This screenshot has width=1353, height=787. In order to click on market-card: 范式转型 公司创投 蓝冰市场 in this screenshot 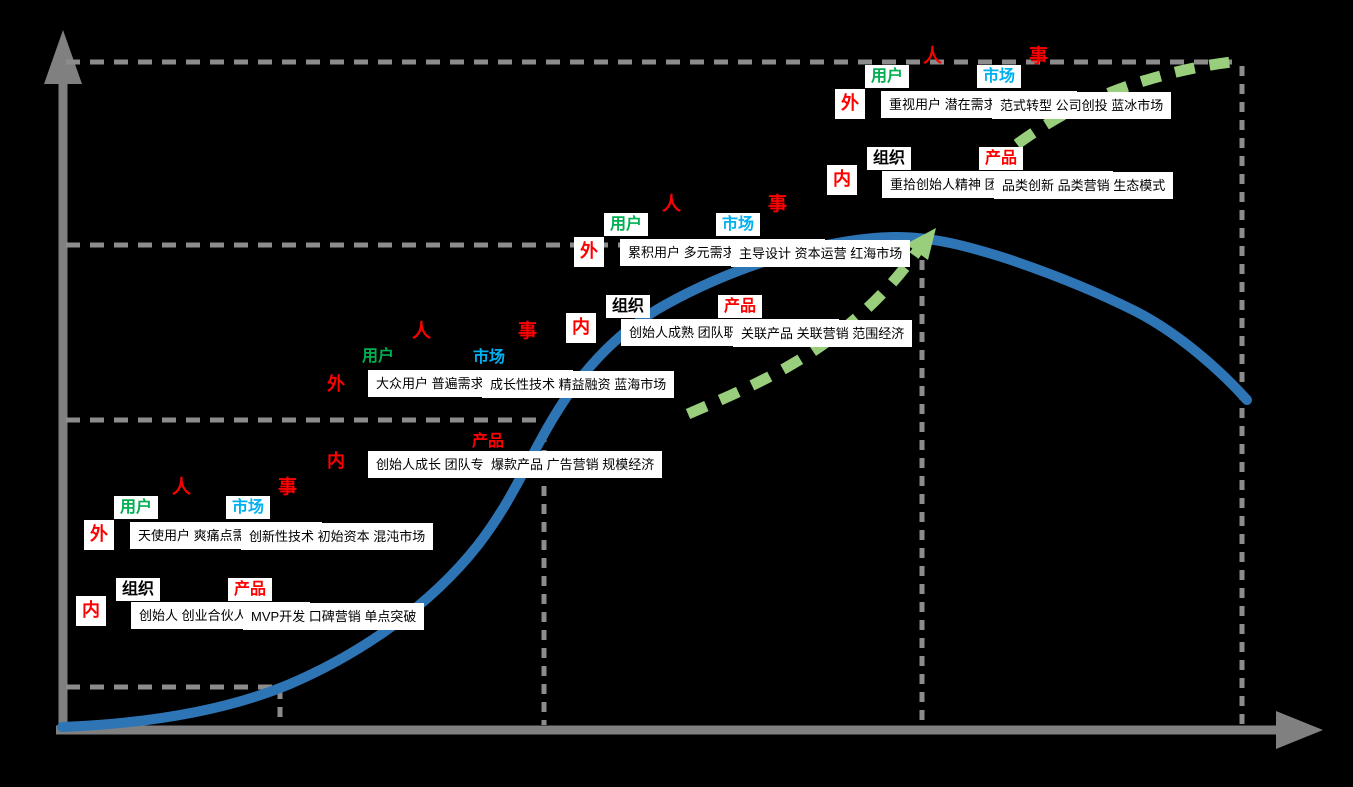, I will do `click(1082, 105)`.